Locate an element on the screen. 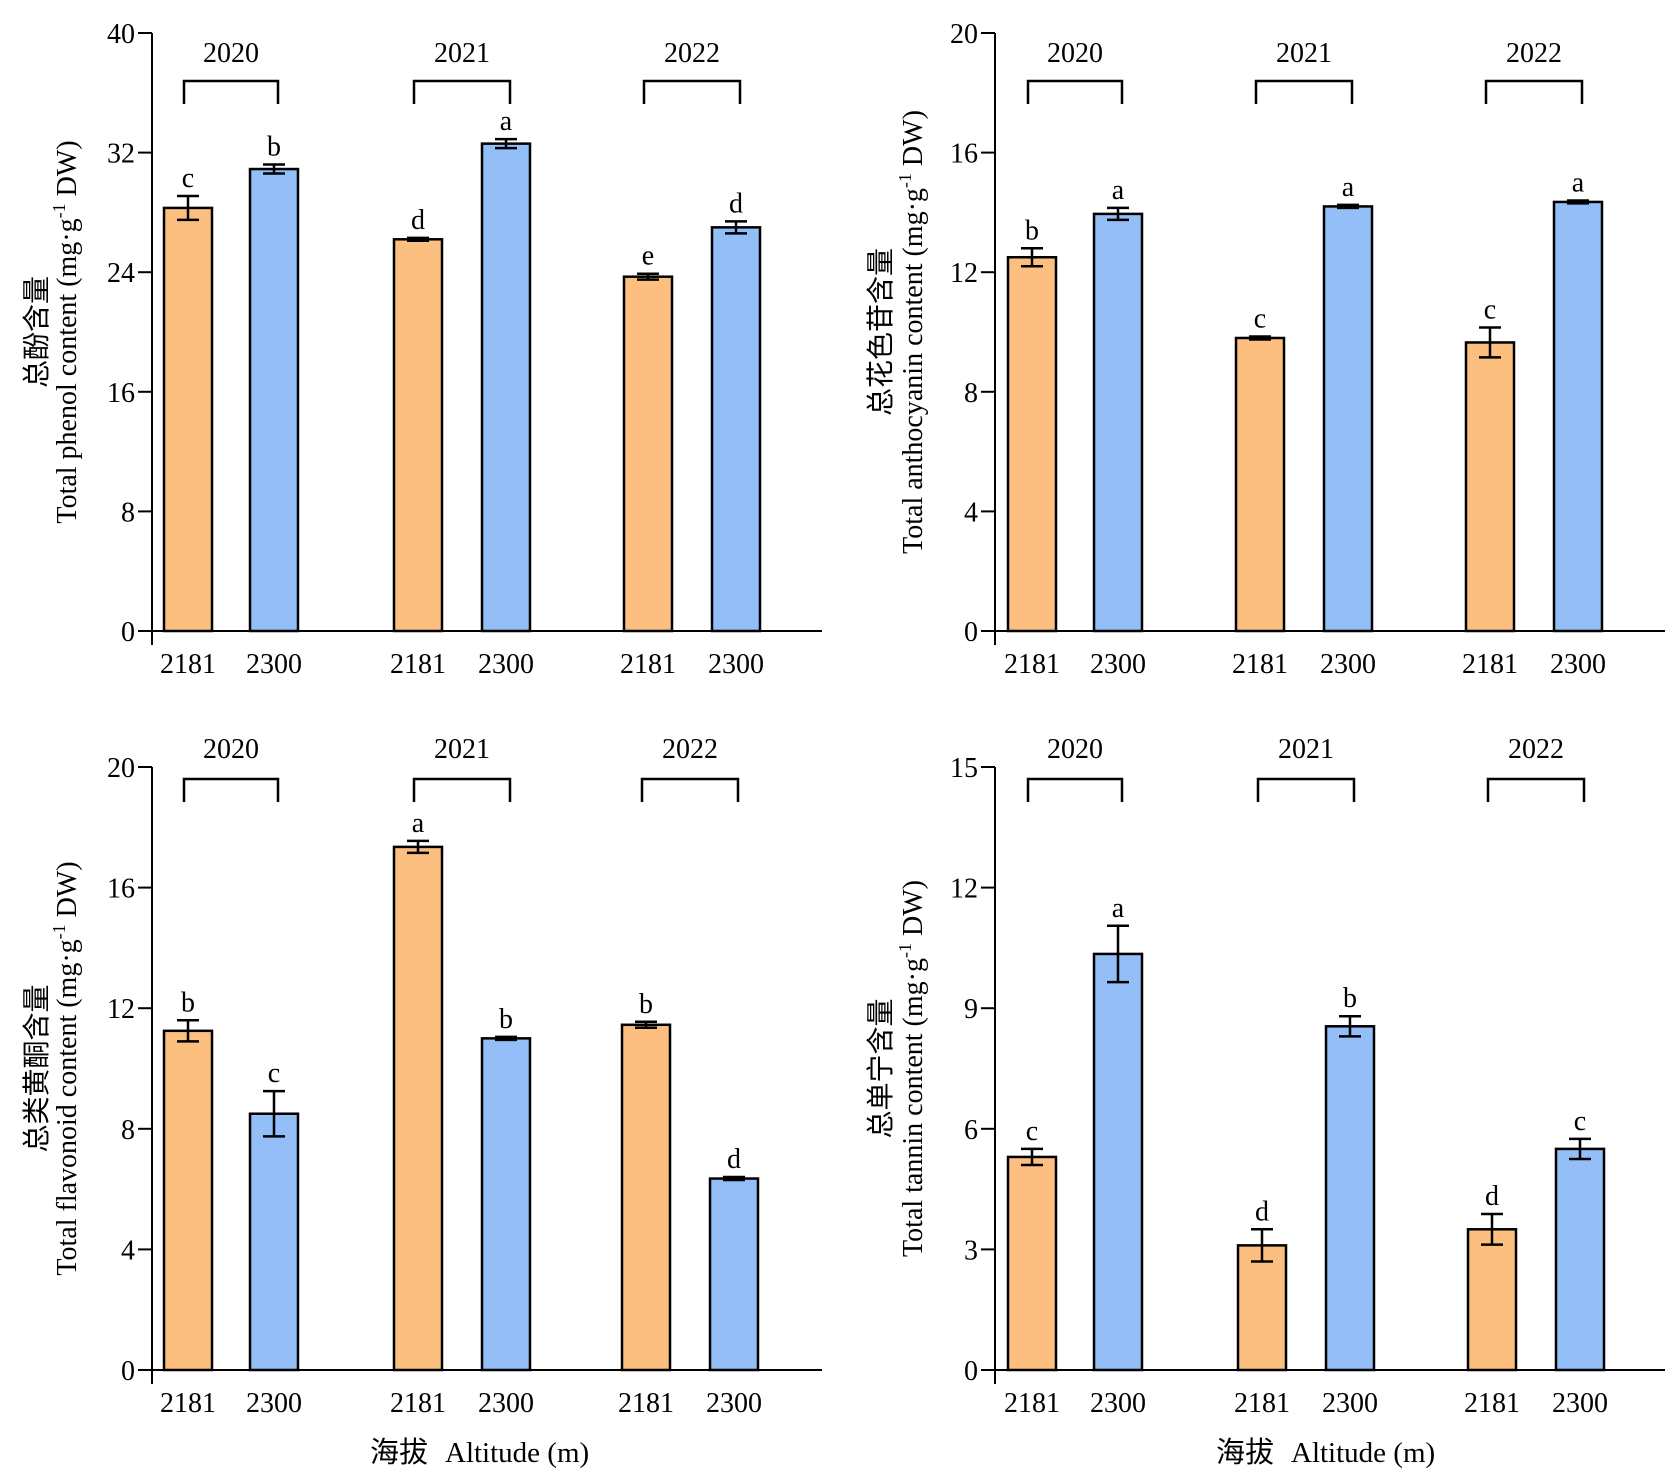 This screenshot has width=1676, height=1483. y-tick-label: 32 is located at coordinates (121, 154).